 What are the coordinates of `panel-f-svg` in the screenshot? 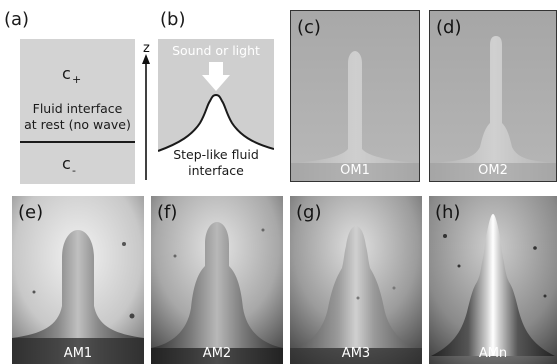 It's located at (217, 280).